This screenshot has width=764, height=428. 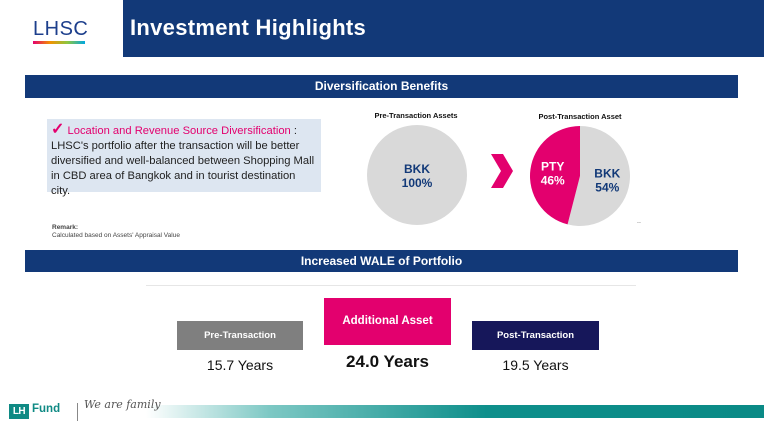 What do you see at coordinates (387, 321) in the screenshot?
I see `additional-asset-box: Additional Asset` at bounding box center [387, 321].